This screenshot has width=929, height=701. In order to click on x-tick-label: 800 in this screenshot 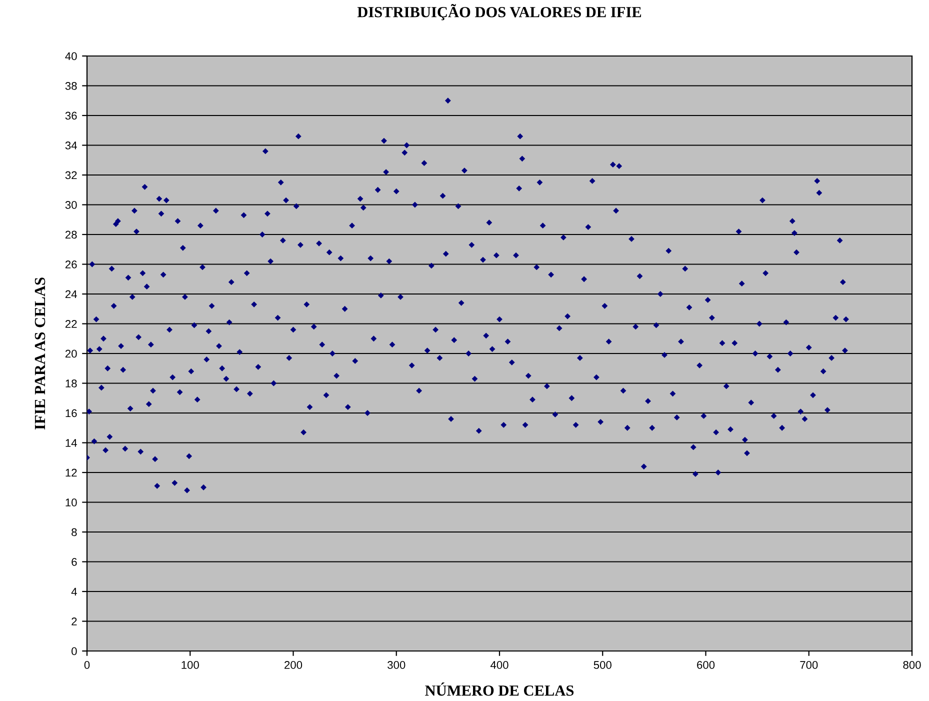, I will do `click(912, 665)`.